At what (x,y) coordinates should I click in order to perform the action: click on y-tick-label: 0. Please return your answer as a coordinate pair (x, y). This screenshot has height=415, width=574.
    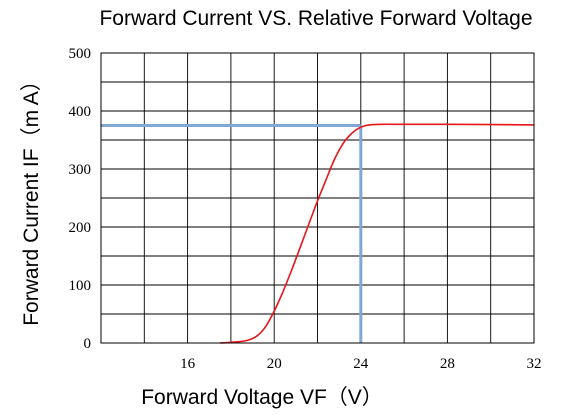
    Looking at the image, I should click on (88, 344).